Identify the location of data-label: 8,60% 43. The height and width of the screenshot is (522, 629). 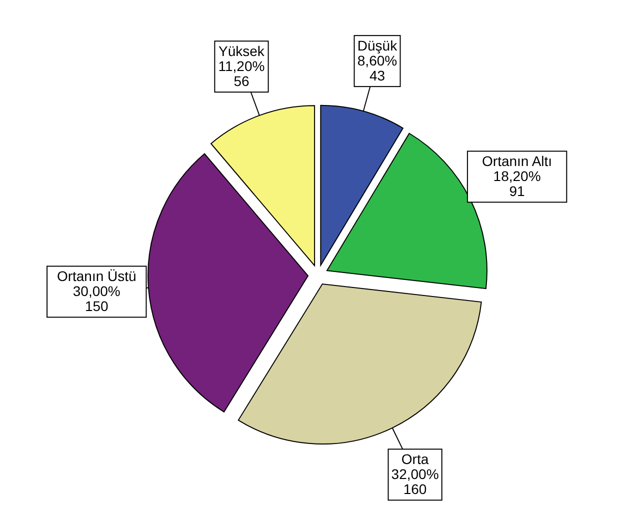
(377, 68).